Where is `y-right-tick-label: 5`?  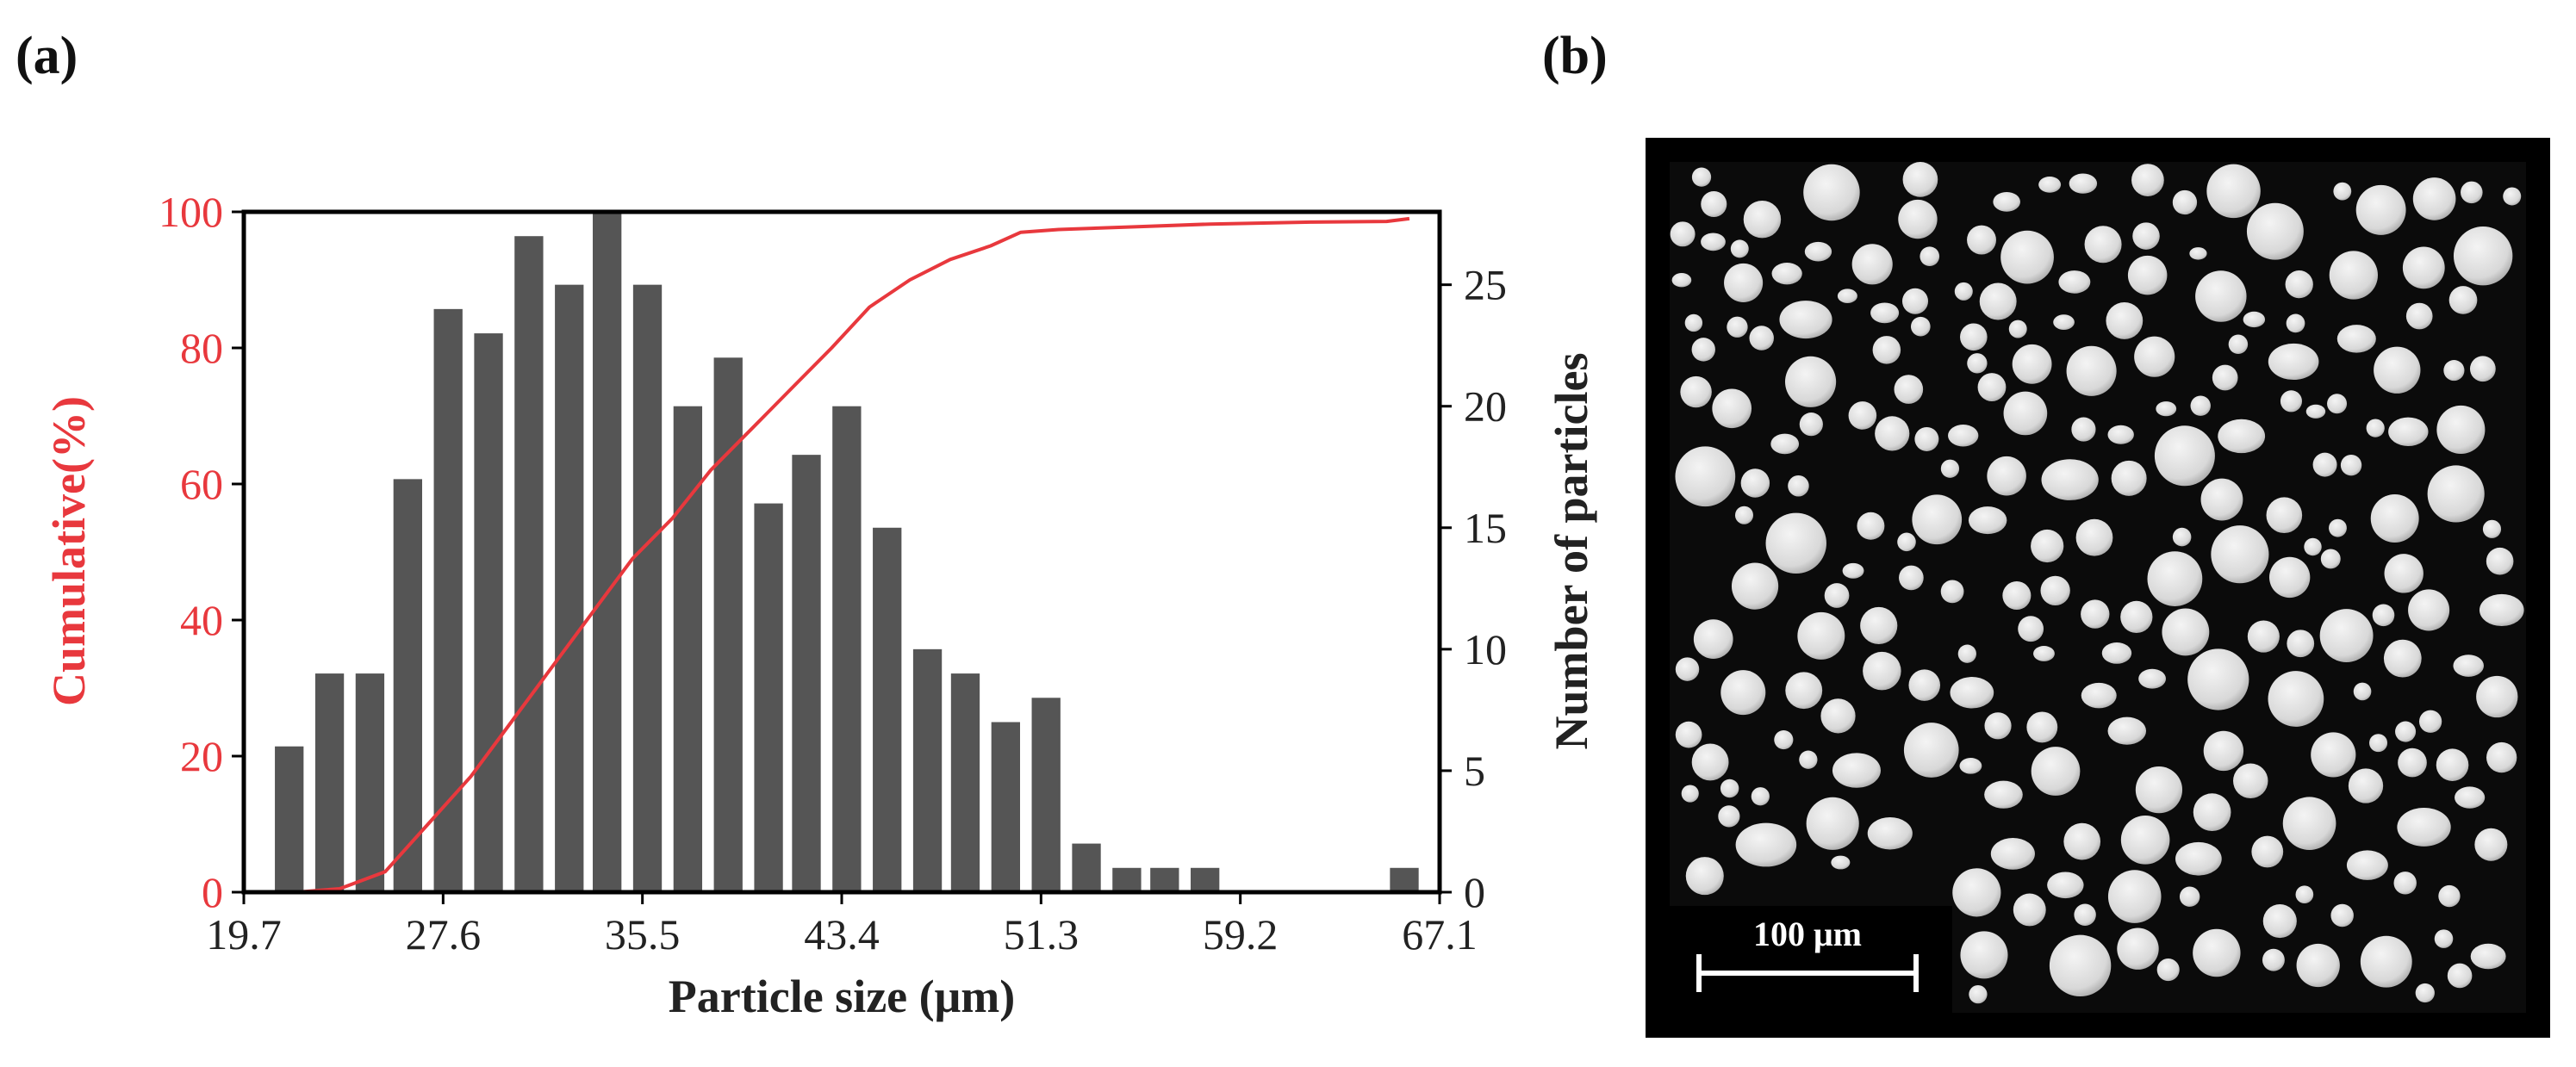
y-right-tick-label: 5 is located at coordinates (1475, 771).